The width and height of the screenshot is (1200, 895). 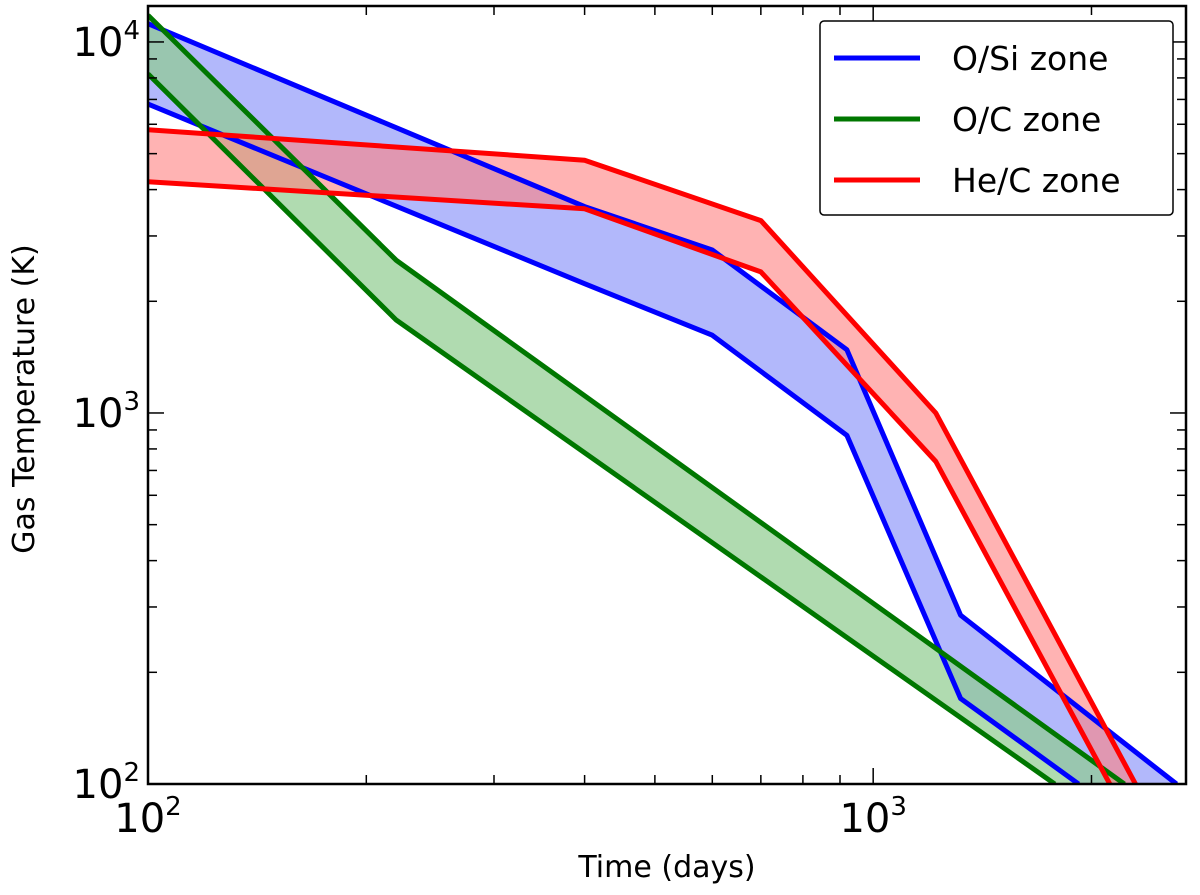 What do you see at coordinates (666, 867) in the screenshot?
I see `x-axis-label: Time (days)` at bounding box center [666, 867].